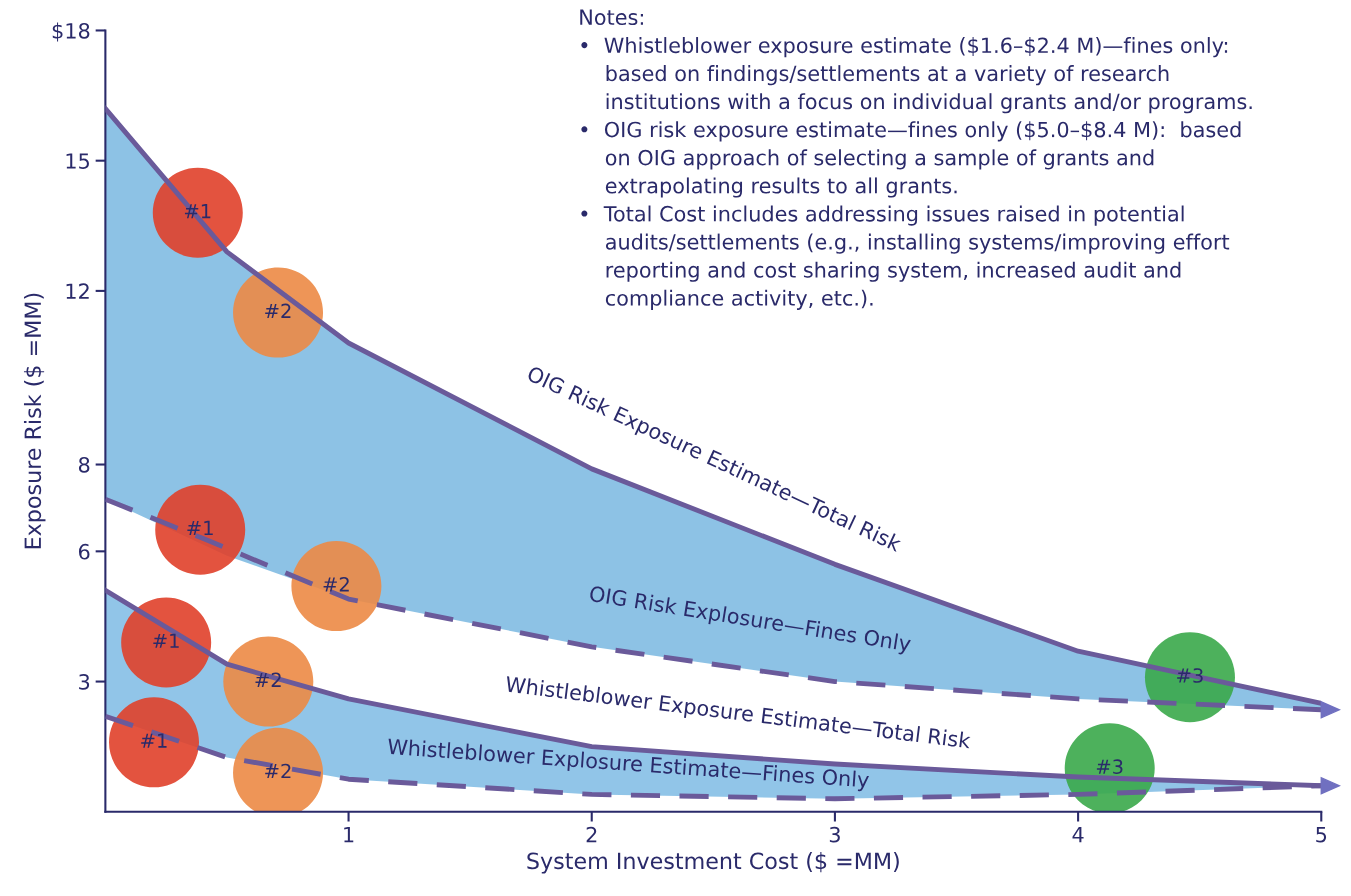  What do you see at coordinates (1321, 835) in the screenshot?
I see `x-tick-label: 5` at bounding box center [1321, 835].